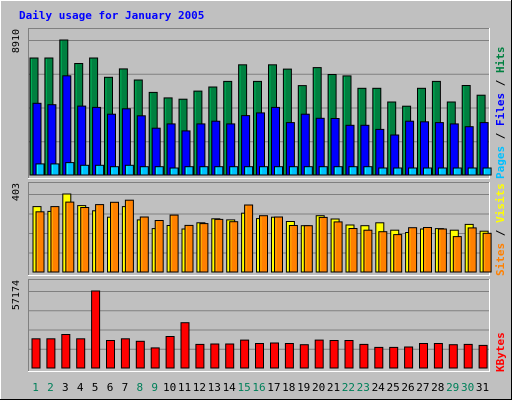  I want to click on legend-entry: Hits, so click(500, 60).